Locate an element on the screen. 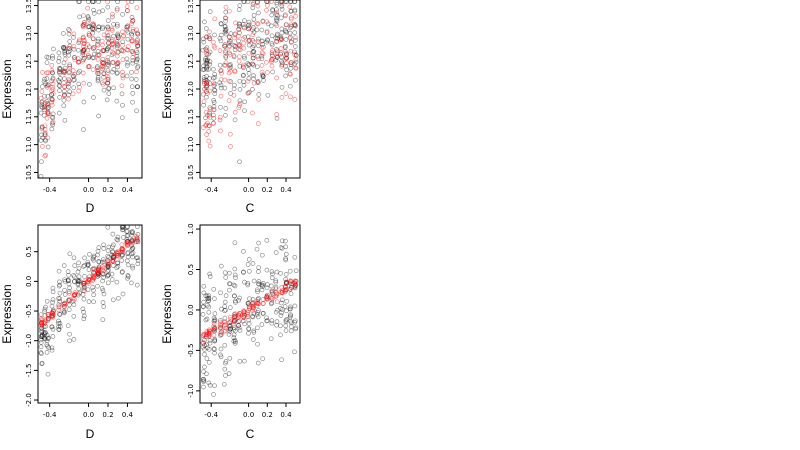 The height and width of the screenshot is (450, 800). x-tick-label: -0.4 is located at coordinates (50, 415).